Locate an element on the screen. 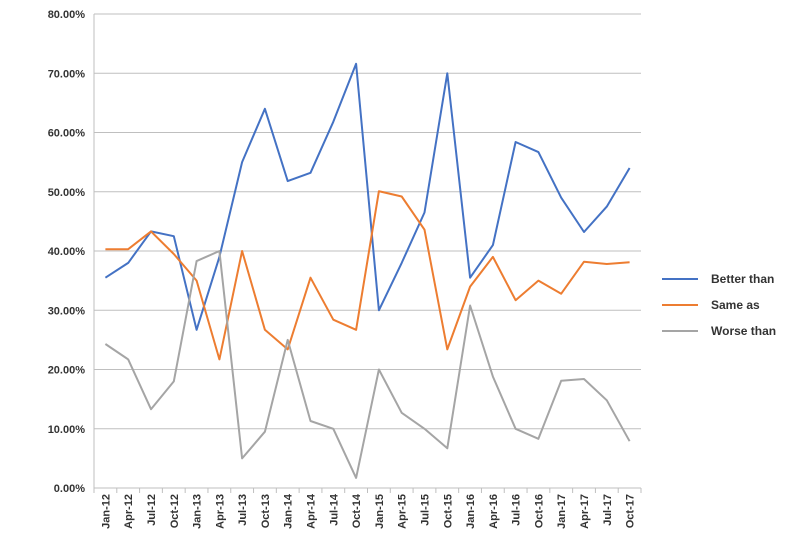 The width and height of the screenshot is (800, 550). x-tick-label: Apr-14 is located at coordinates (312, 511).